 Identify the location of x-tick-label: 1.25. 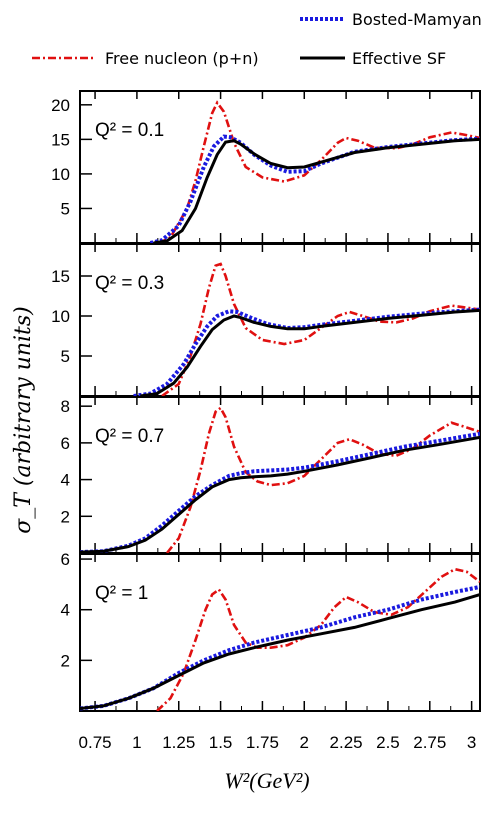
(178, 742).